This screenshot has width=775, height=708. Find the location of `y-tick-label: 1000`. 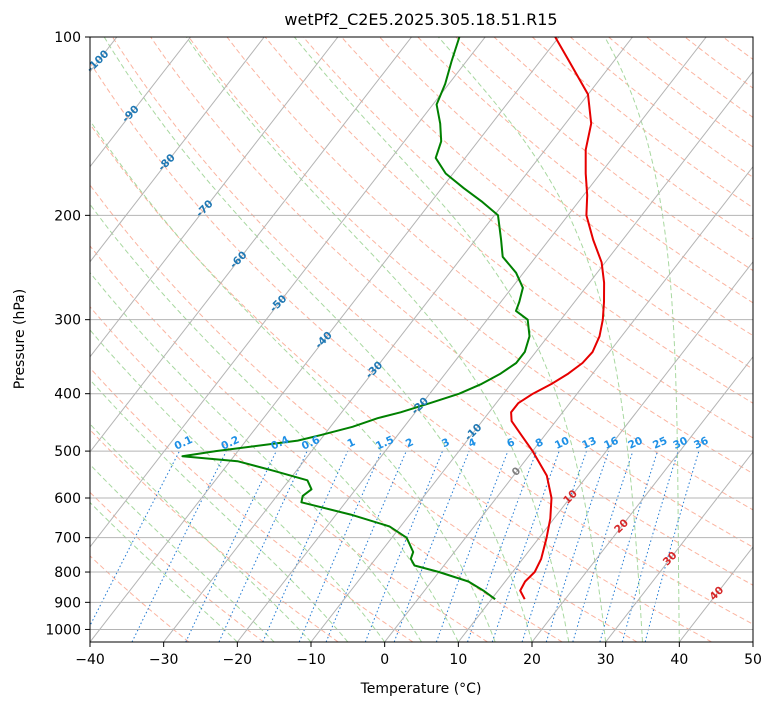

y-tick-label: 1000 is located at coordinates (63, 630).